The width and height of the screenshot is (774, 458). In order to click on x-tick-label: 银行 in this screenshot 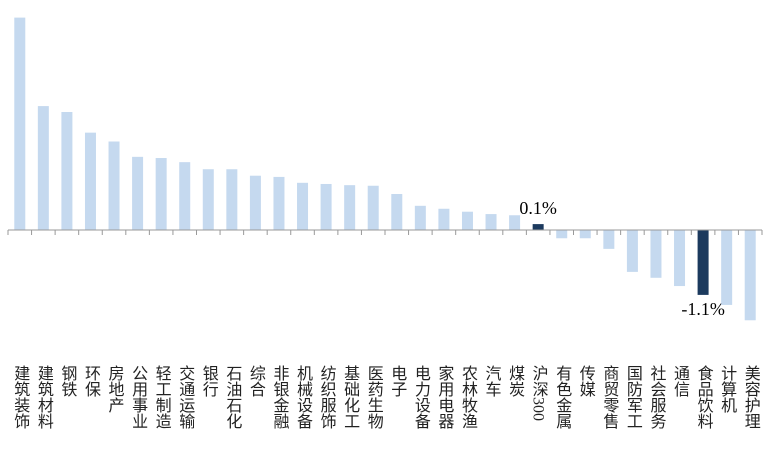, I will do `click(209, 381)`.